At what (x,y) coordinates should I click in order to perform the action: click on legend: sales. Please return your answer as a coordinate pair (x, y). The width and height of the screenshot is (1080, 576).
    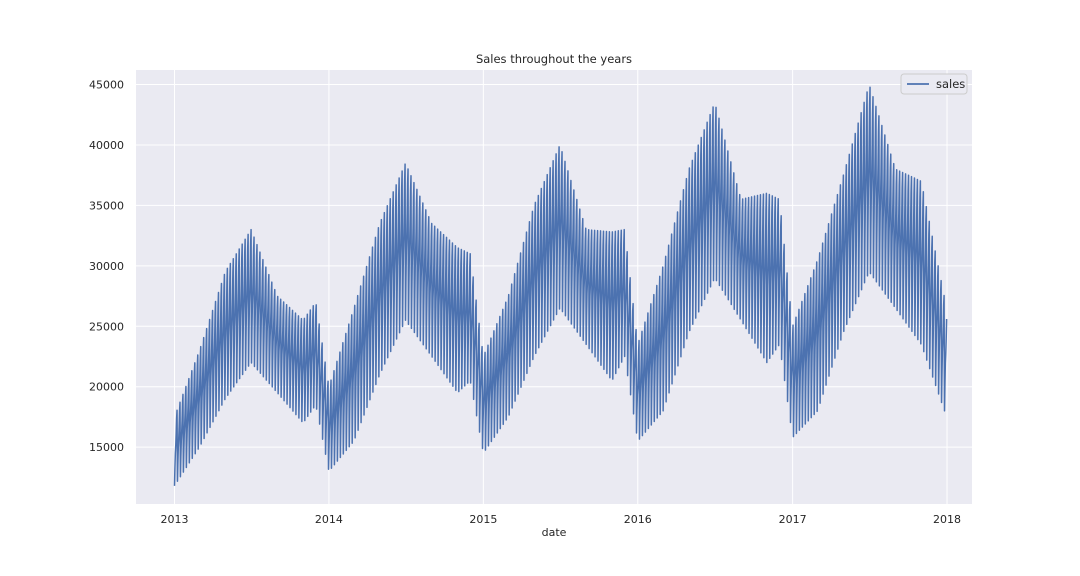
    Looking at the image, I should click on (934, 84).